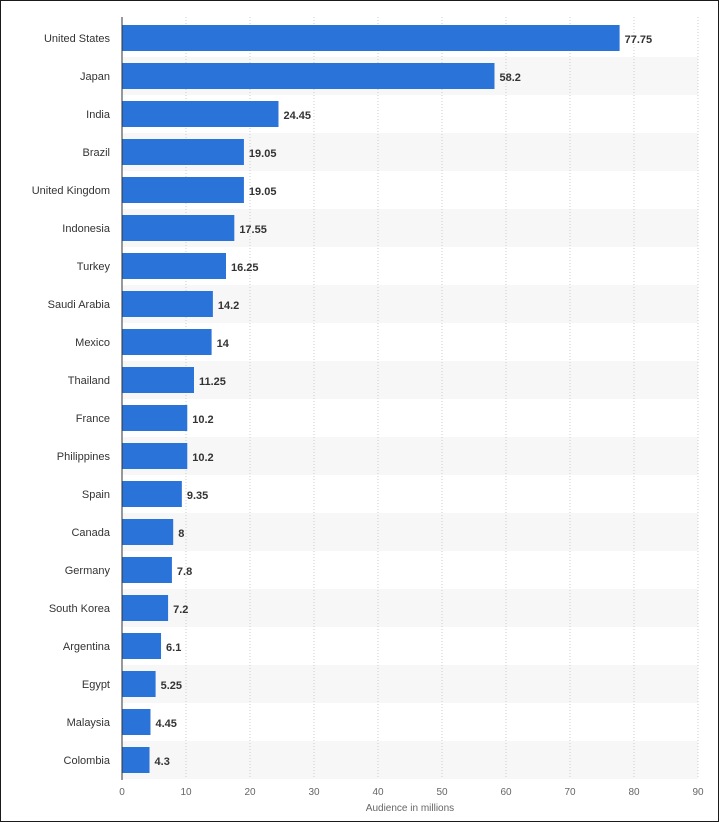 This screenshot has width=719, height=822. Describe the element at coordinates (96, 153) in the screenshot. I see `category-label: Brazil` at that location.